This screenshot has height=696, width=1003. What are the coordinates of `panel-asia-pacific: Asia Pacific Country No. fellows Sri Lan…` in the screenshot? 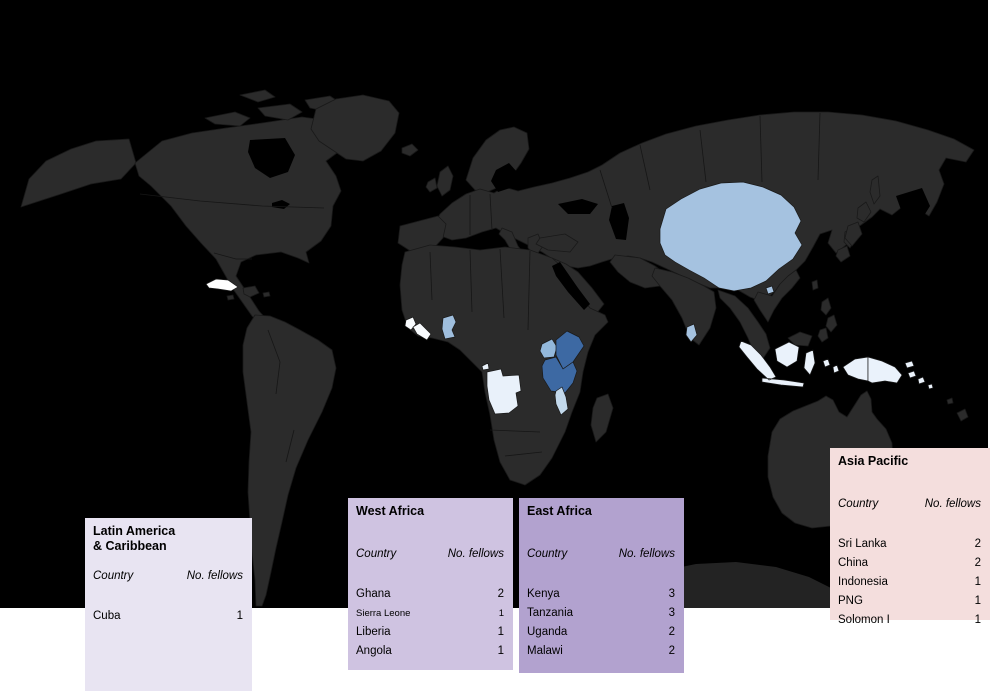 It's located at (910, 537).